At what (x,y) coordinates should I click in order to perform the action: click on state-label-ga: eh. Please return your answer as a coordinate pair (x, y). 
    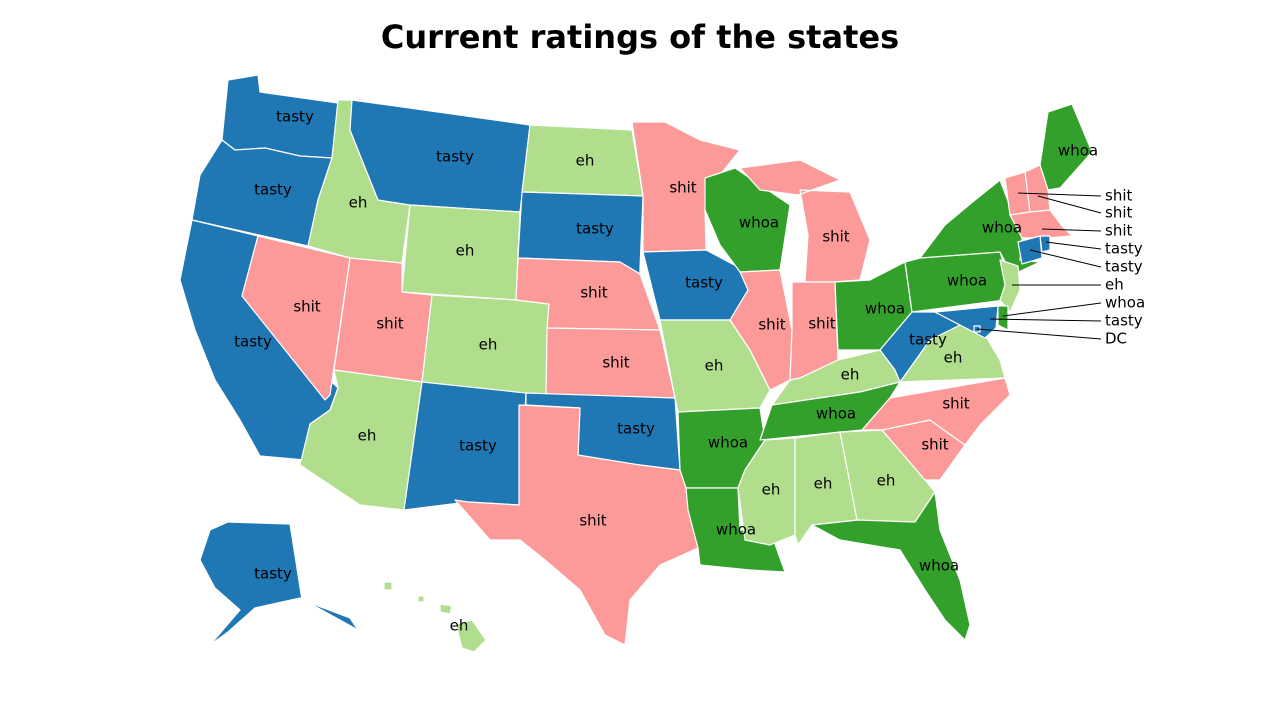
    Looking at the image, I should click on (886, 481).